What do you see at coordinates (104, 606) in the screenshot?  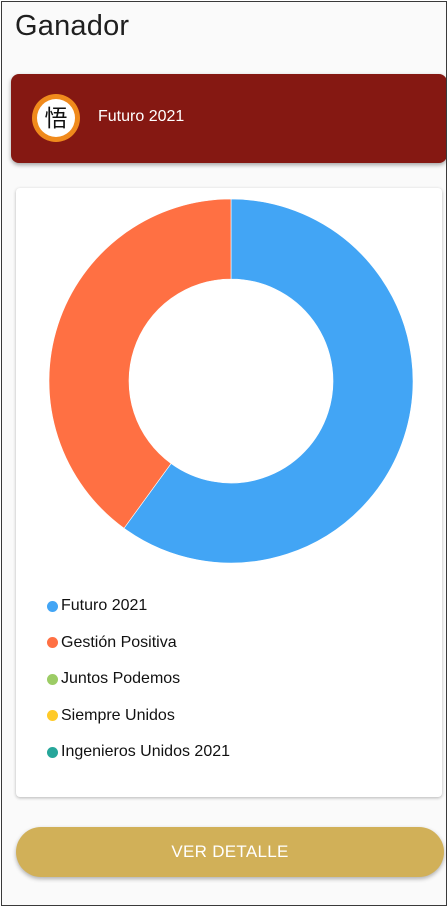 I see `legend-label: Futuro 2021` at bounding box center [104, 606].